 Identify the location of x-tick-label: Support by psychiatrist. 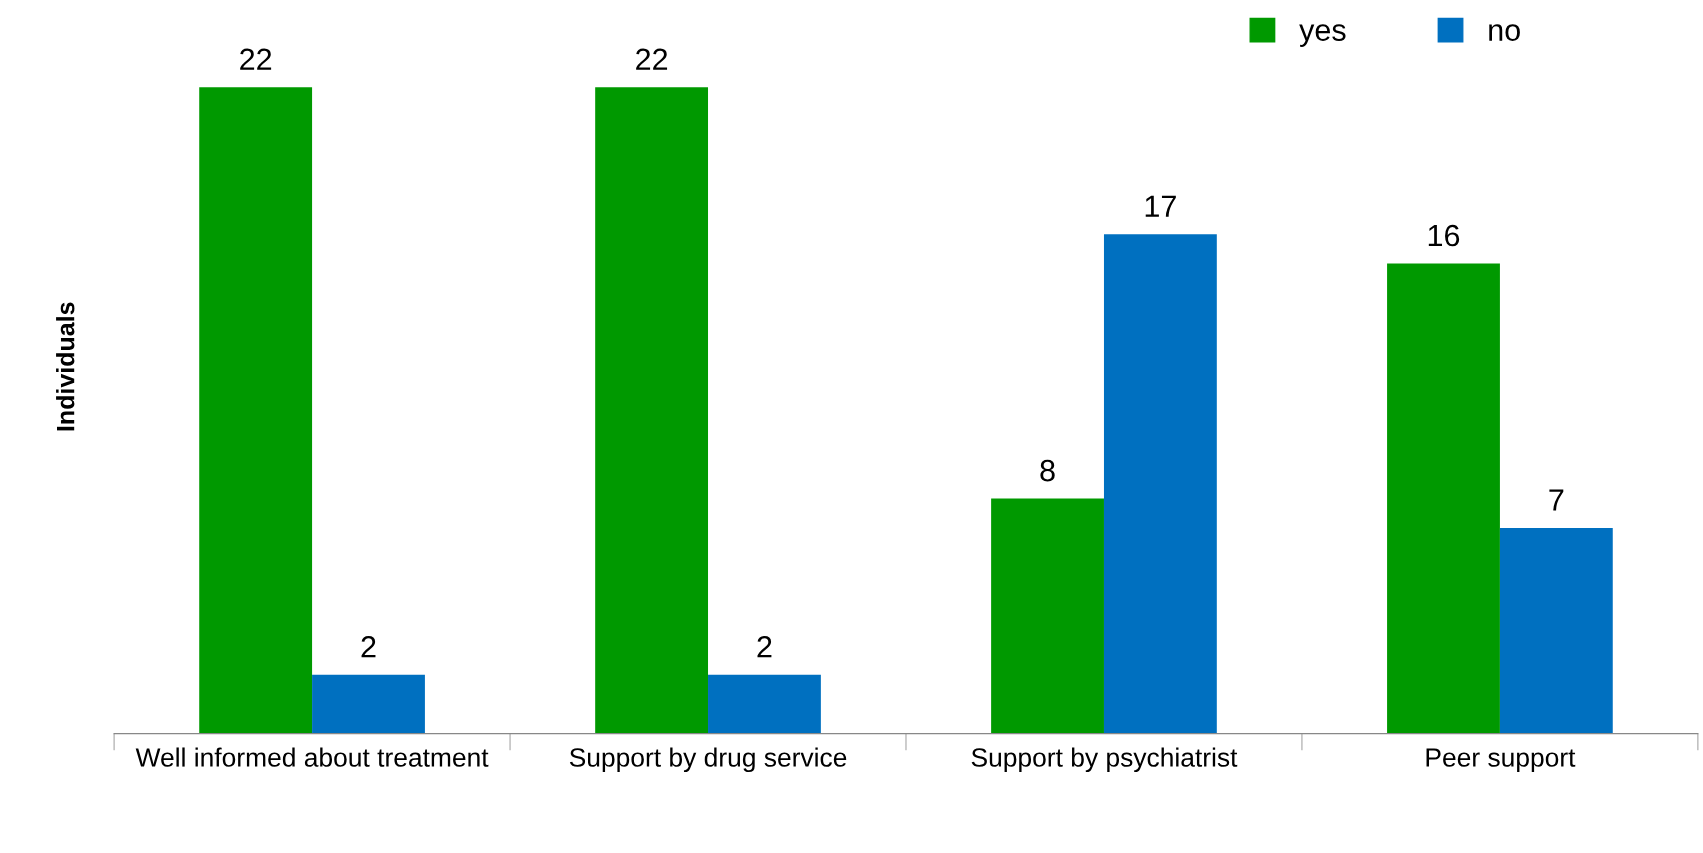
(1104, 760).